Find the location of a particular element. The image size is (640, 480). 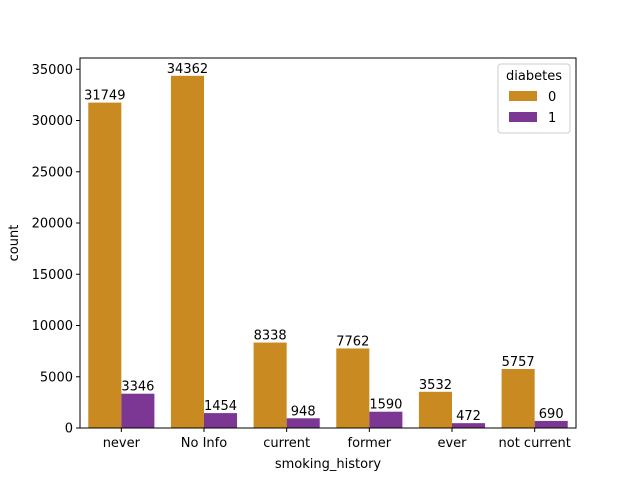

data-label: 3532 is located at coordinates (435, 385).